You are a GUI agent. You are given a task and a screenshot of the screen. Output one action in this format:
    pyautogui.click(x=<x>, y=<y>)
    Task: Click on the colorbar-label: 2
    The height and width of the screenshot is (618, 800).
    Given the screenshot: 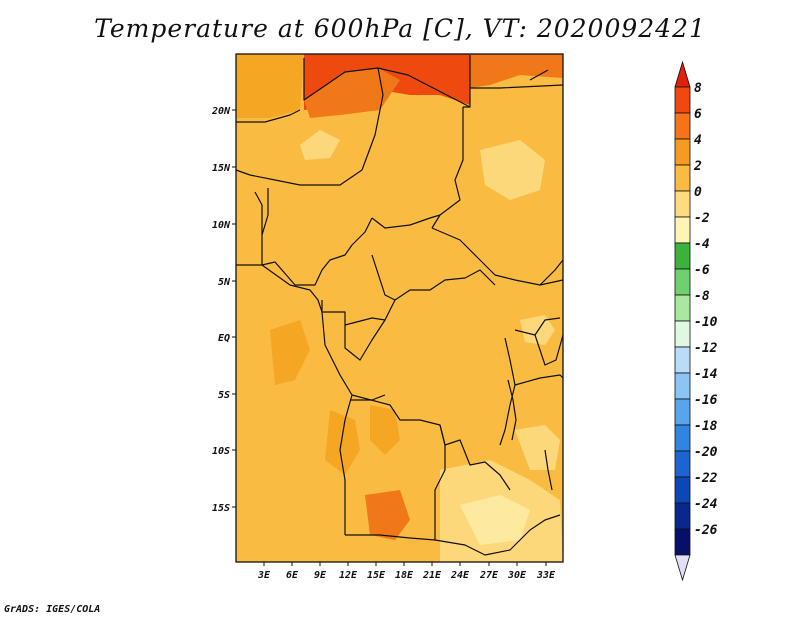 What is the action you would take?
    pyautogui.click(x=697, y=166)
    